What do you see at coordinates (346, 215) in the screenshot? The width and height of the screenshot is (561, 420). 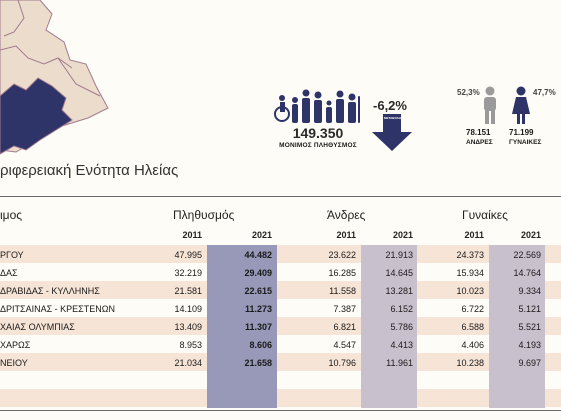 I see `header-men: Άνδρες` at bounding box center [346, 215].